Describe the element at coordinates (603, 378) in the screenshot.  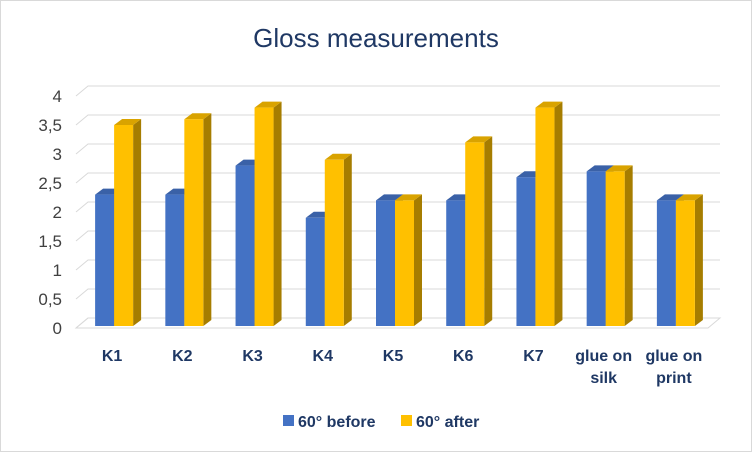
I see `x-tick-label-line: silk` at that location.